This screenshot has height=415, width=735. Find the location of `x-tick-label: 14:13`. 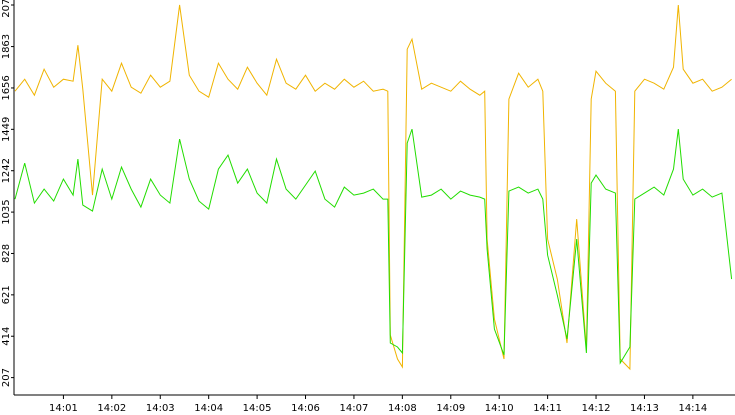

x-tick-label: 14:13 is located at coordinates (644, 408).